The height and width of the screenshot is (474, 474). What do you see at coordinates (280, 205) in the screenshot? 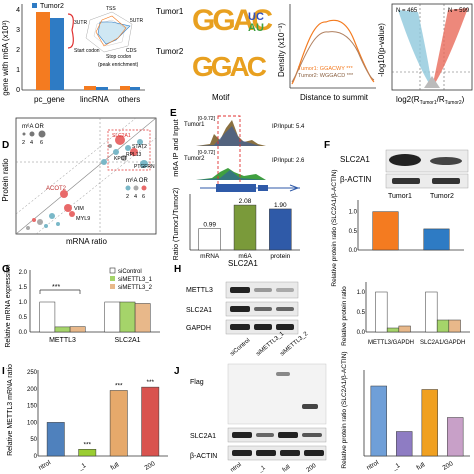
I see `bar-value-label: 1.90` at bounding box center [280, 205].